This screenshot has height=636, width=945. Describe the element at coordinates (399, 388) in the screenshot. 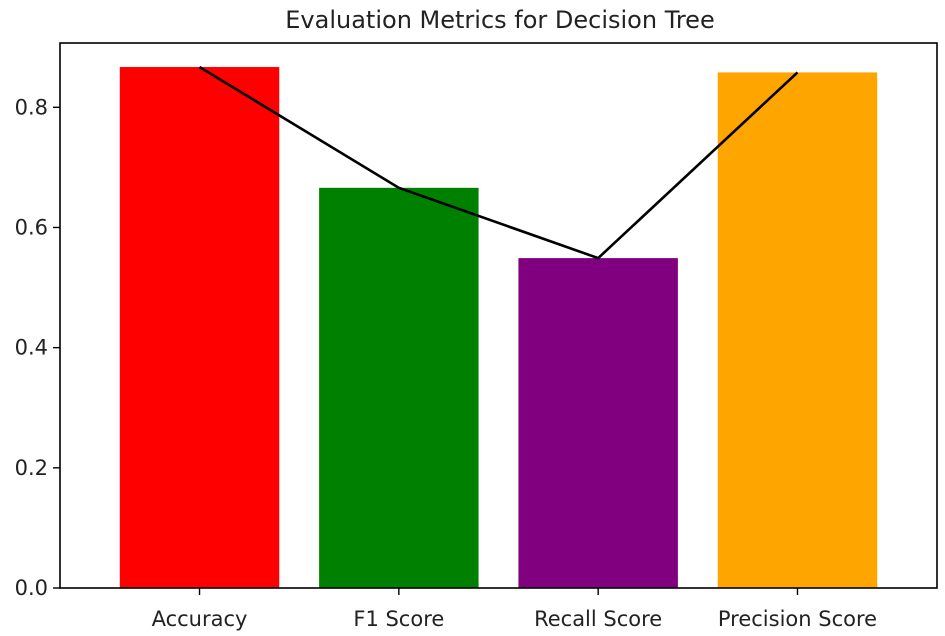

I see `bar-f1-score` at that location.